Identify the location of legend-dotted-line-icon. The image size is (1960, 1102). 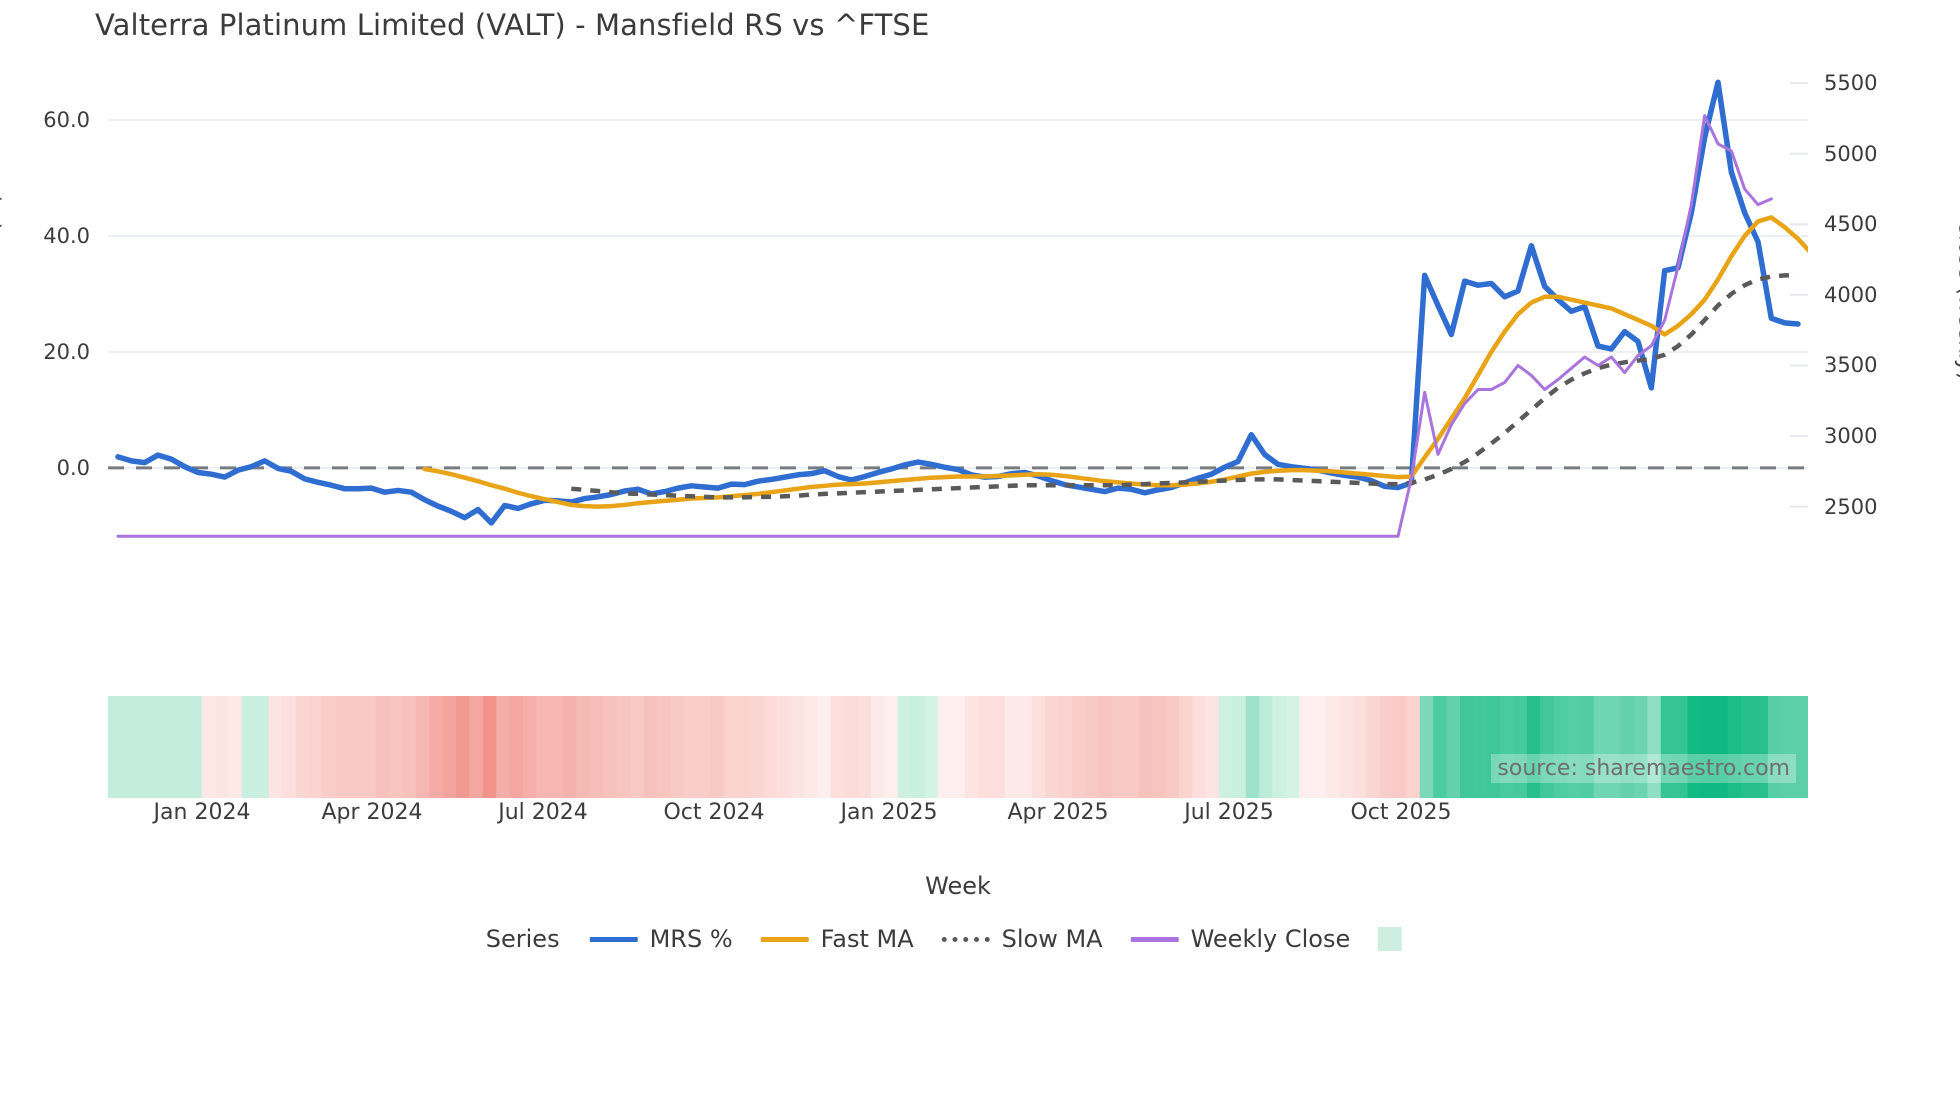
(965, 939).